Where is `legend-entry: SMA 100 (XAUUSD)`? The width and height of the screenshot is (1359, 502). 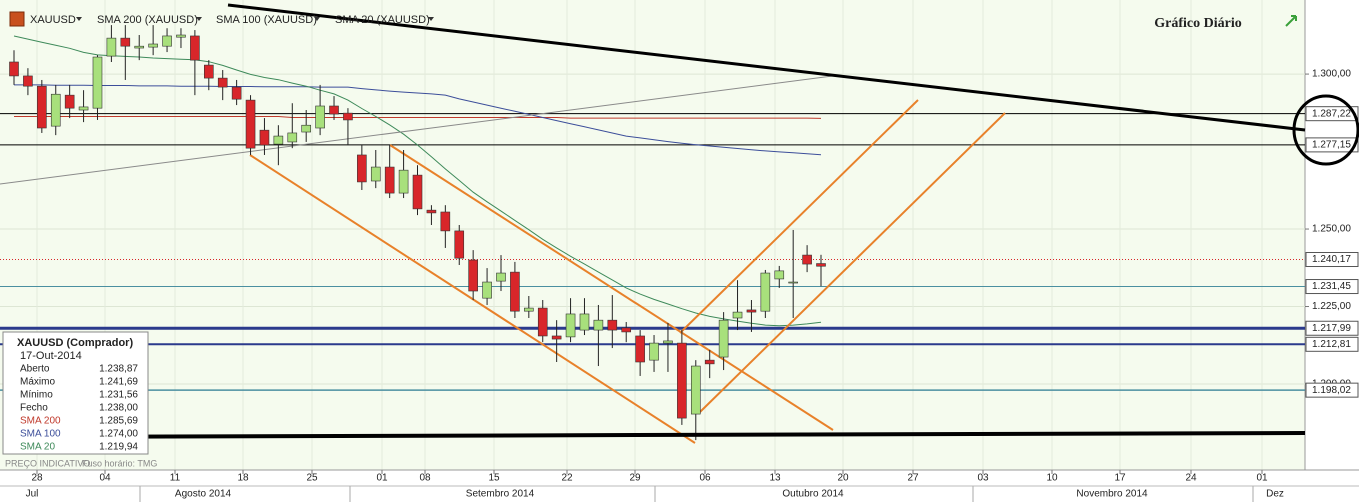
legend-entry: SMA 100 (XAUUSD) is located at coordinates (266, 20).